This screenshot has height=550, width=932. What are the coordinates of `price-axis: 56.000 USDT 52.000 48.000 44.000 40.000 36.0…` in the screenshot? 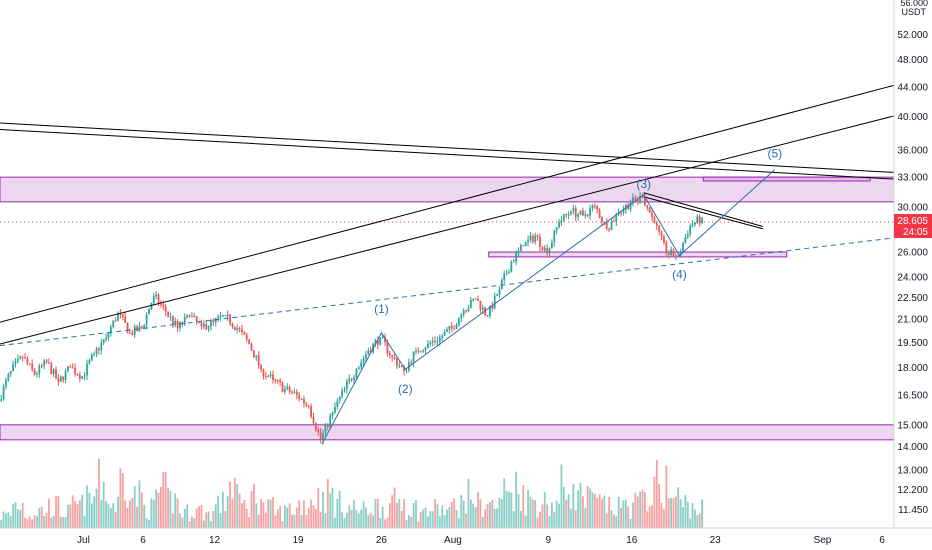 It's located at (912, 264).